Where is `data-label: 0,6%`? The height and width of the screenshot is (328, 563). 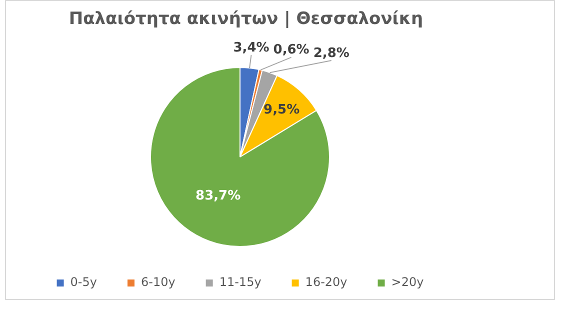 data-label: 0,6% is located at coordinates (291, 50).